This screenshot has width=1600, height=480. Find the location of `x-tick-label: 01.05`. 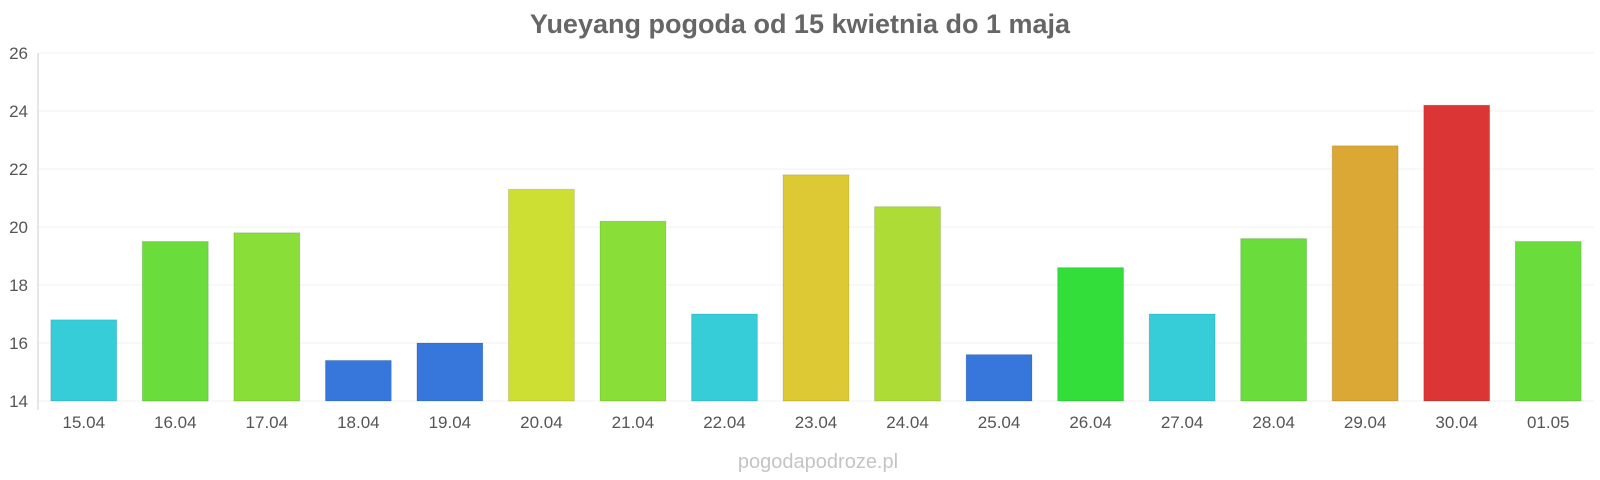

x-tick-label: 01.05 is located at coordinates (1548, 422).